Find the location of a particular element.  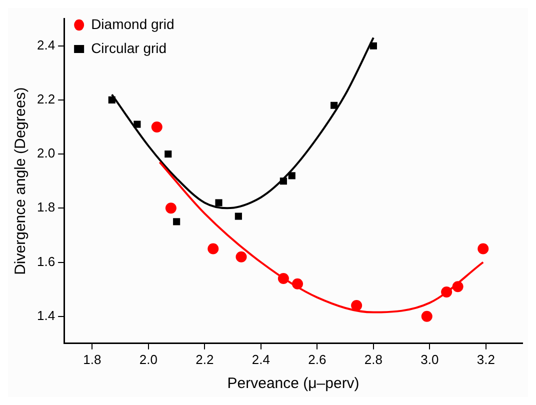

y-tick-label: 1.4 is located at coordinates (46, 315).